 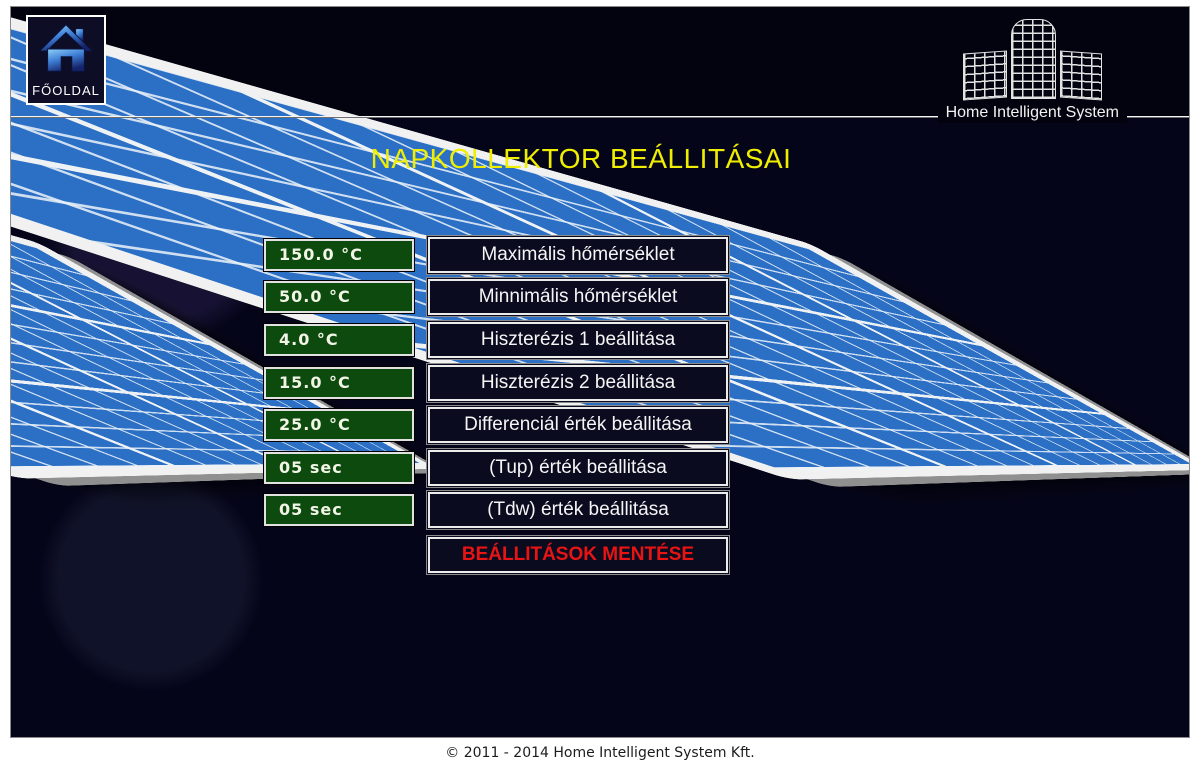 I want to click on building-center-icon, so click(x=1033, y=59).